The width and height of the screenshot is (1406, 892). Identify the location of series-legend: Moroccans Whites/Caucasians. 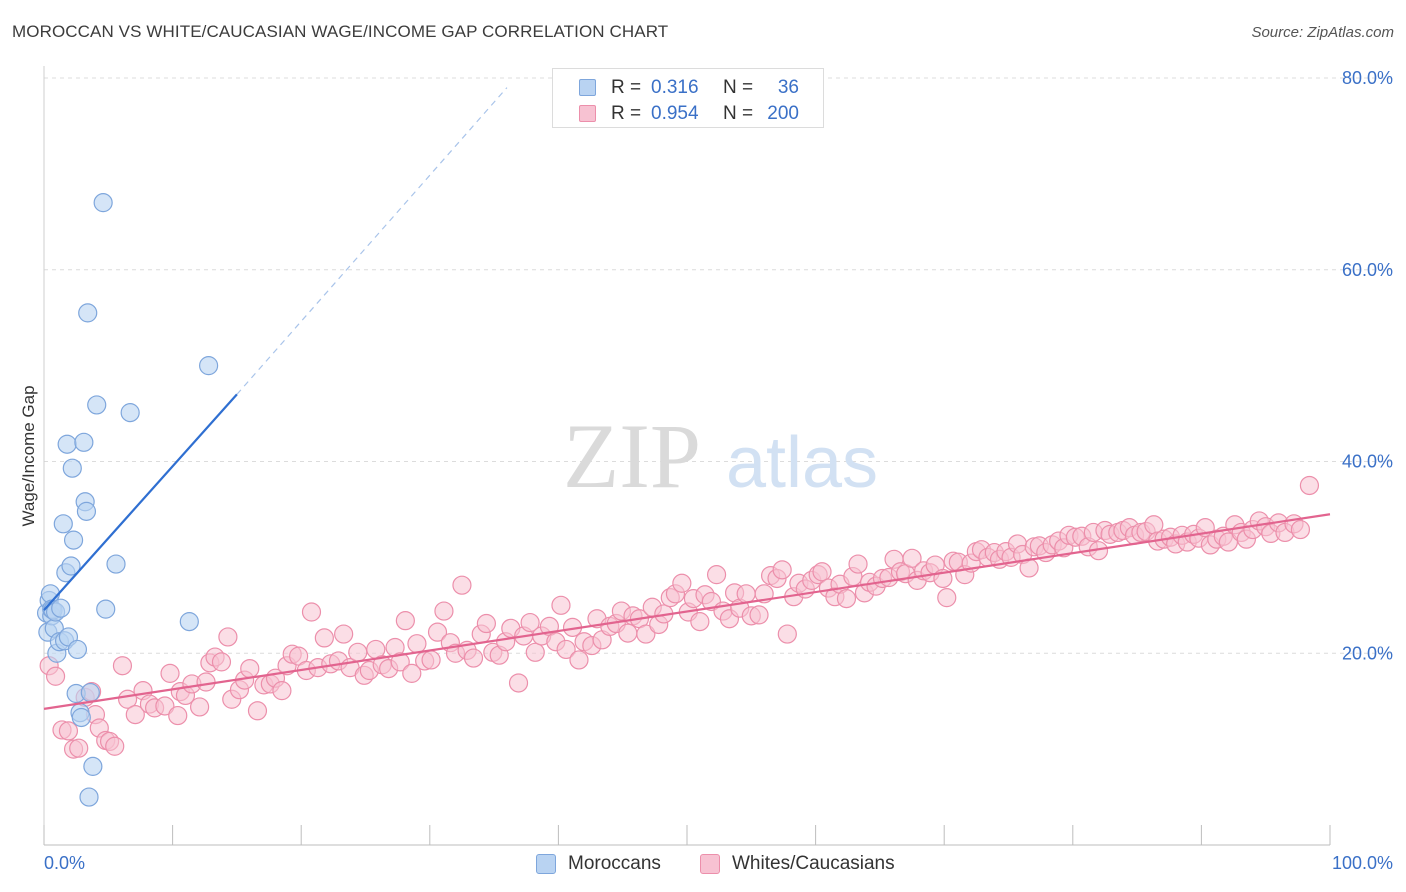
(703, 865).